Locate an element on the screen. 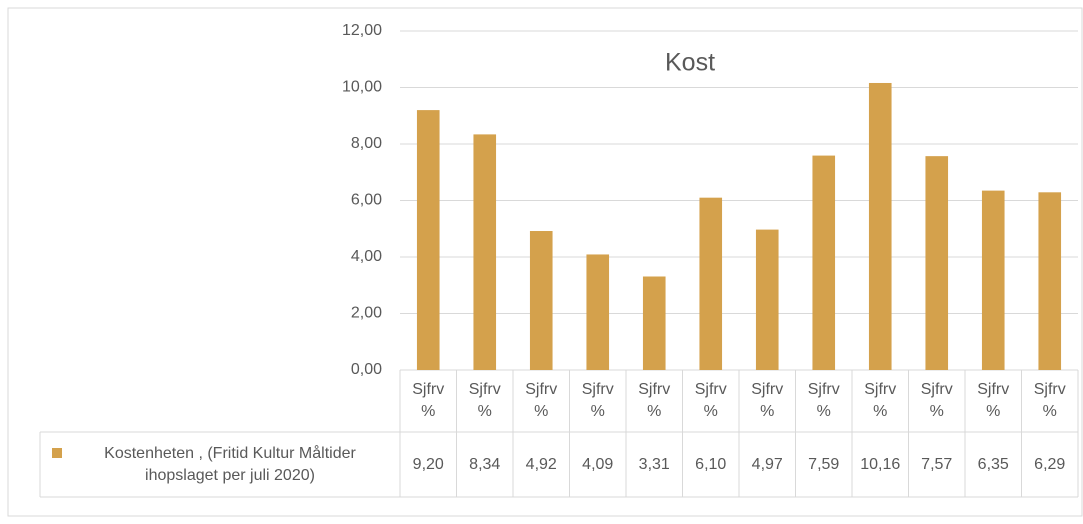 Image resolution: width=1083 pixels, height=524 pixels. chart-title: Kost is located at coordinates (690, 63).